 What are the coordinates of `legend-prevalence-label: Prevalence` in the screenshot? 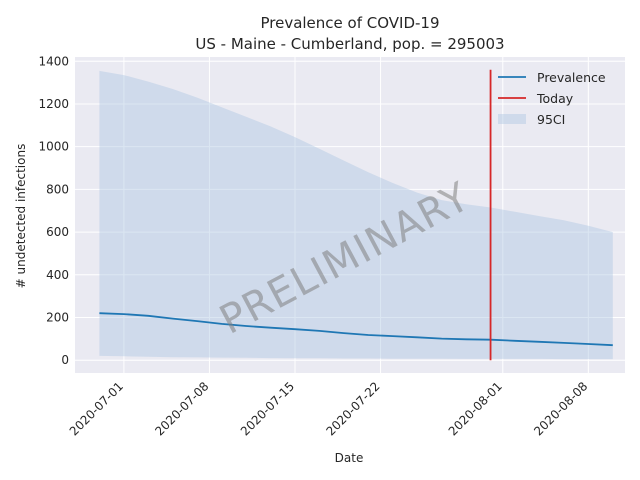 It's located at (571, 77).